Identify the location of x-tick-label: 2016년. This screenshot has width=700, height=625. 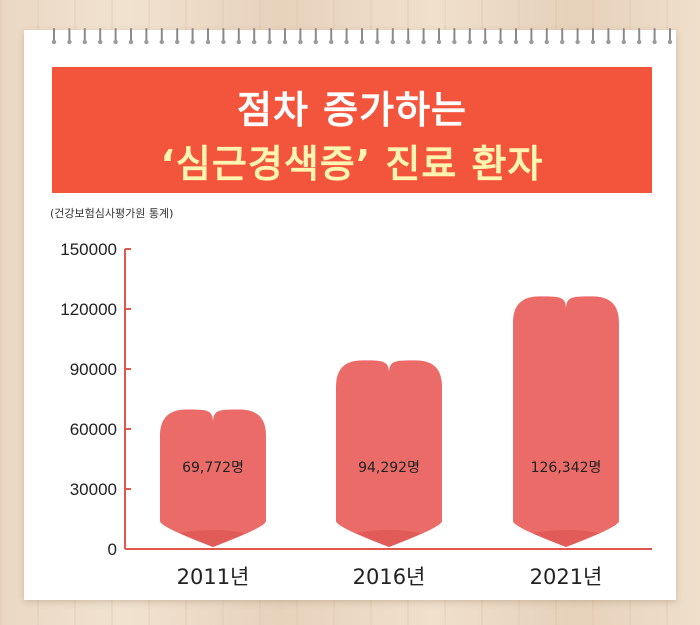
(389, 577).